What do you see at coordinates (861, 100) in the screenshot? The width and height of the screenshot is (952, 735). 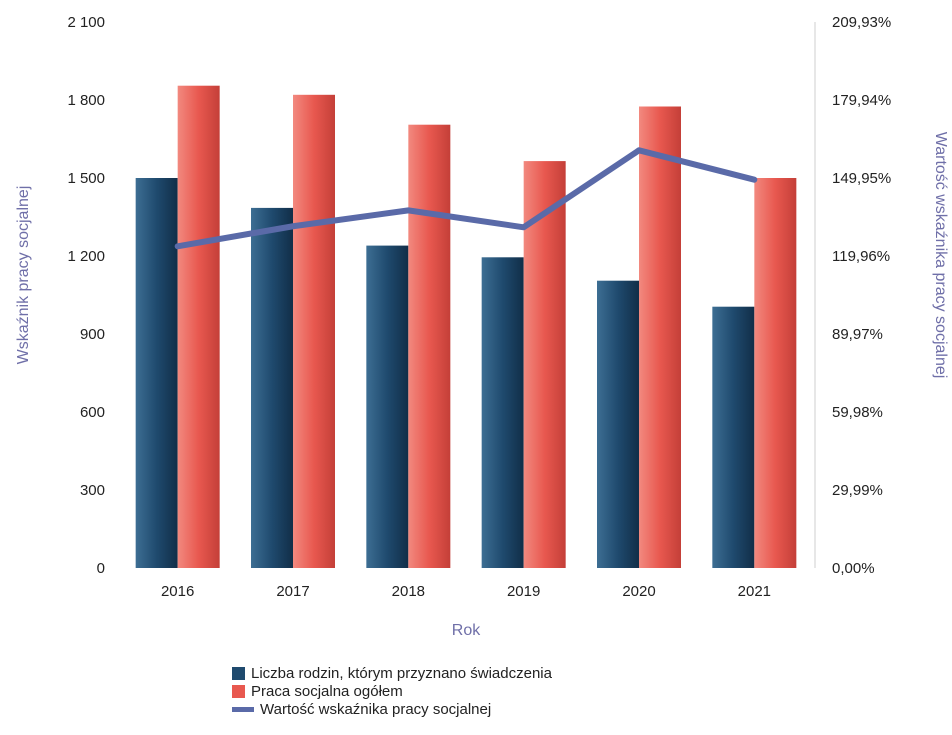 I see `y-tick-label-right: 179,94%` at bounding box center [861, 100].